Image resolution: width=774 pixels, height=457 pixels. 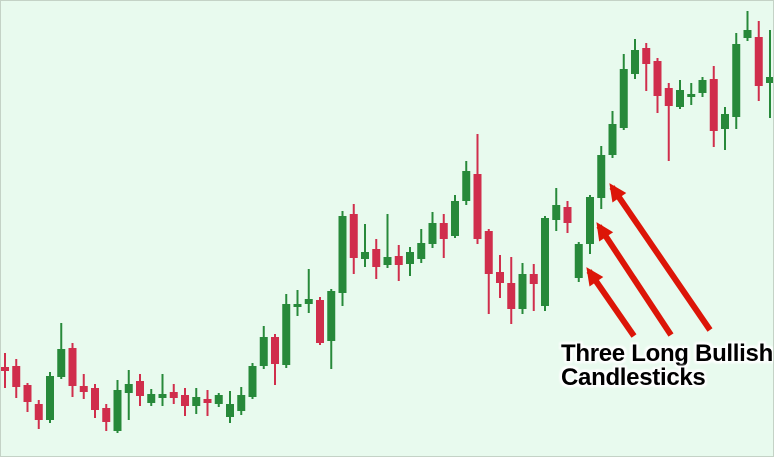 I want to click on annotation-arrows, so click(x=649, y=260).